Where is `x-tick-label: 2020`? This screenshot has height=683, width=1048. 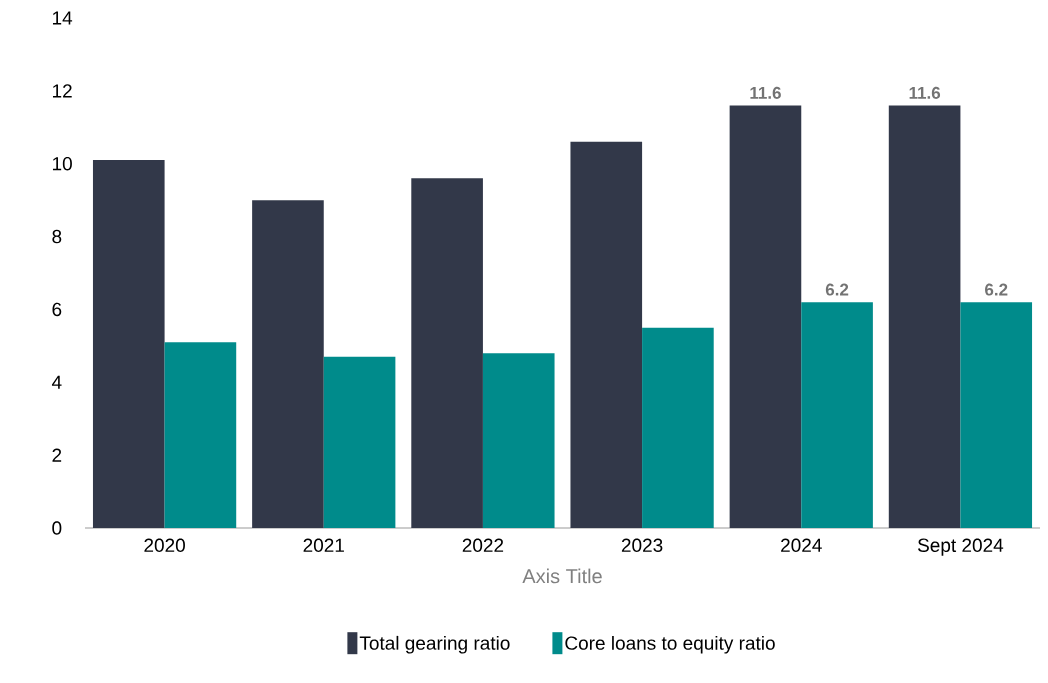 x-tick-label: 2020 is located at coordinates (164, 545).